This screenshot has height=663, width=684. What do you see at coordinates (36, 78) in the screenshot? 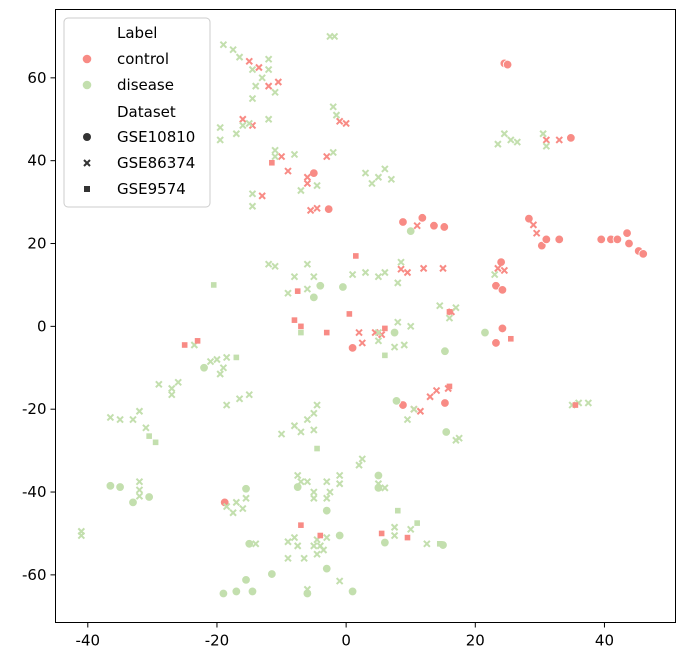
I see `y-tick-label: 60` at bounding box center [36, 78].